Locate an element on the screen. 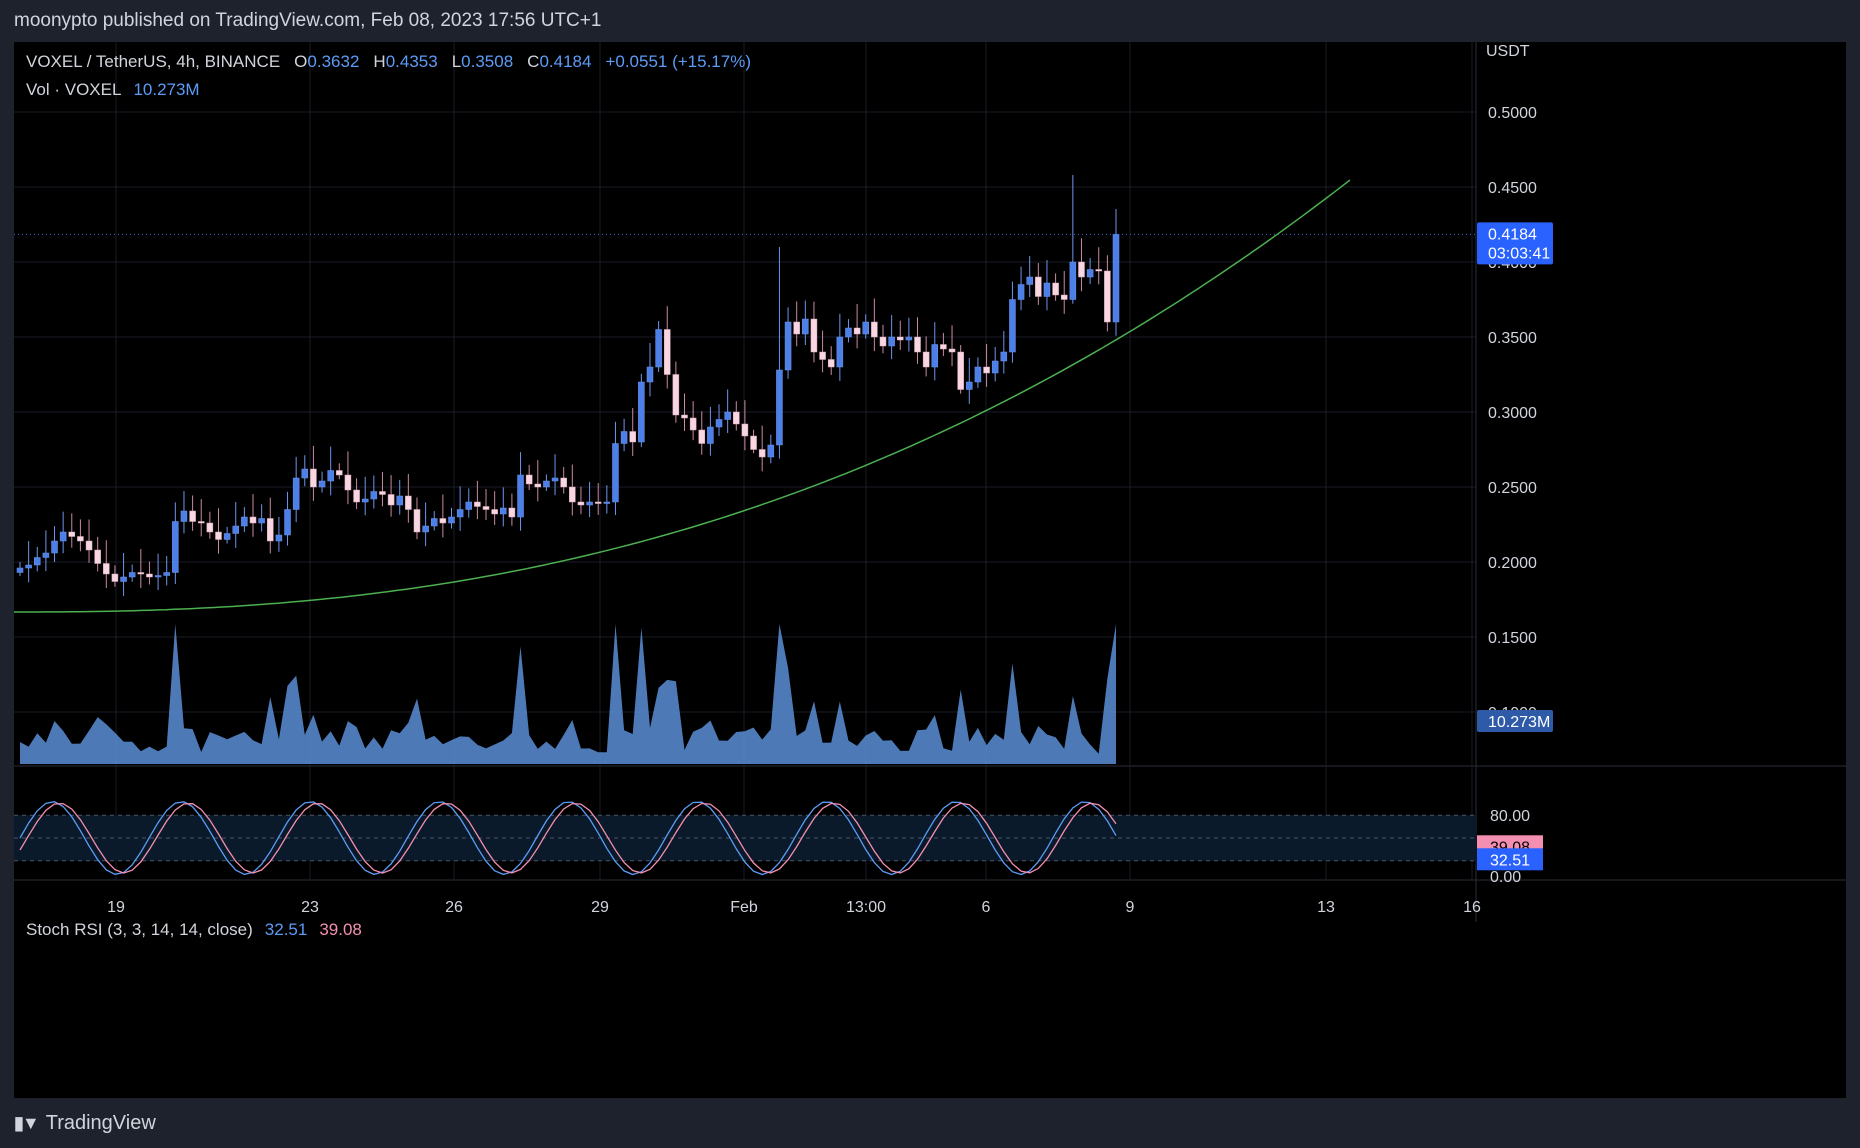 This screenshot has width=1860, height=1148. time-tick-label: 29 is located at coordinates (600, 907).